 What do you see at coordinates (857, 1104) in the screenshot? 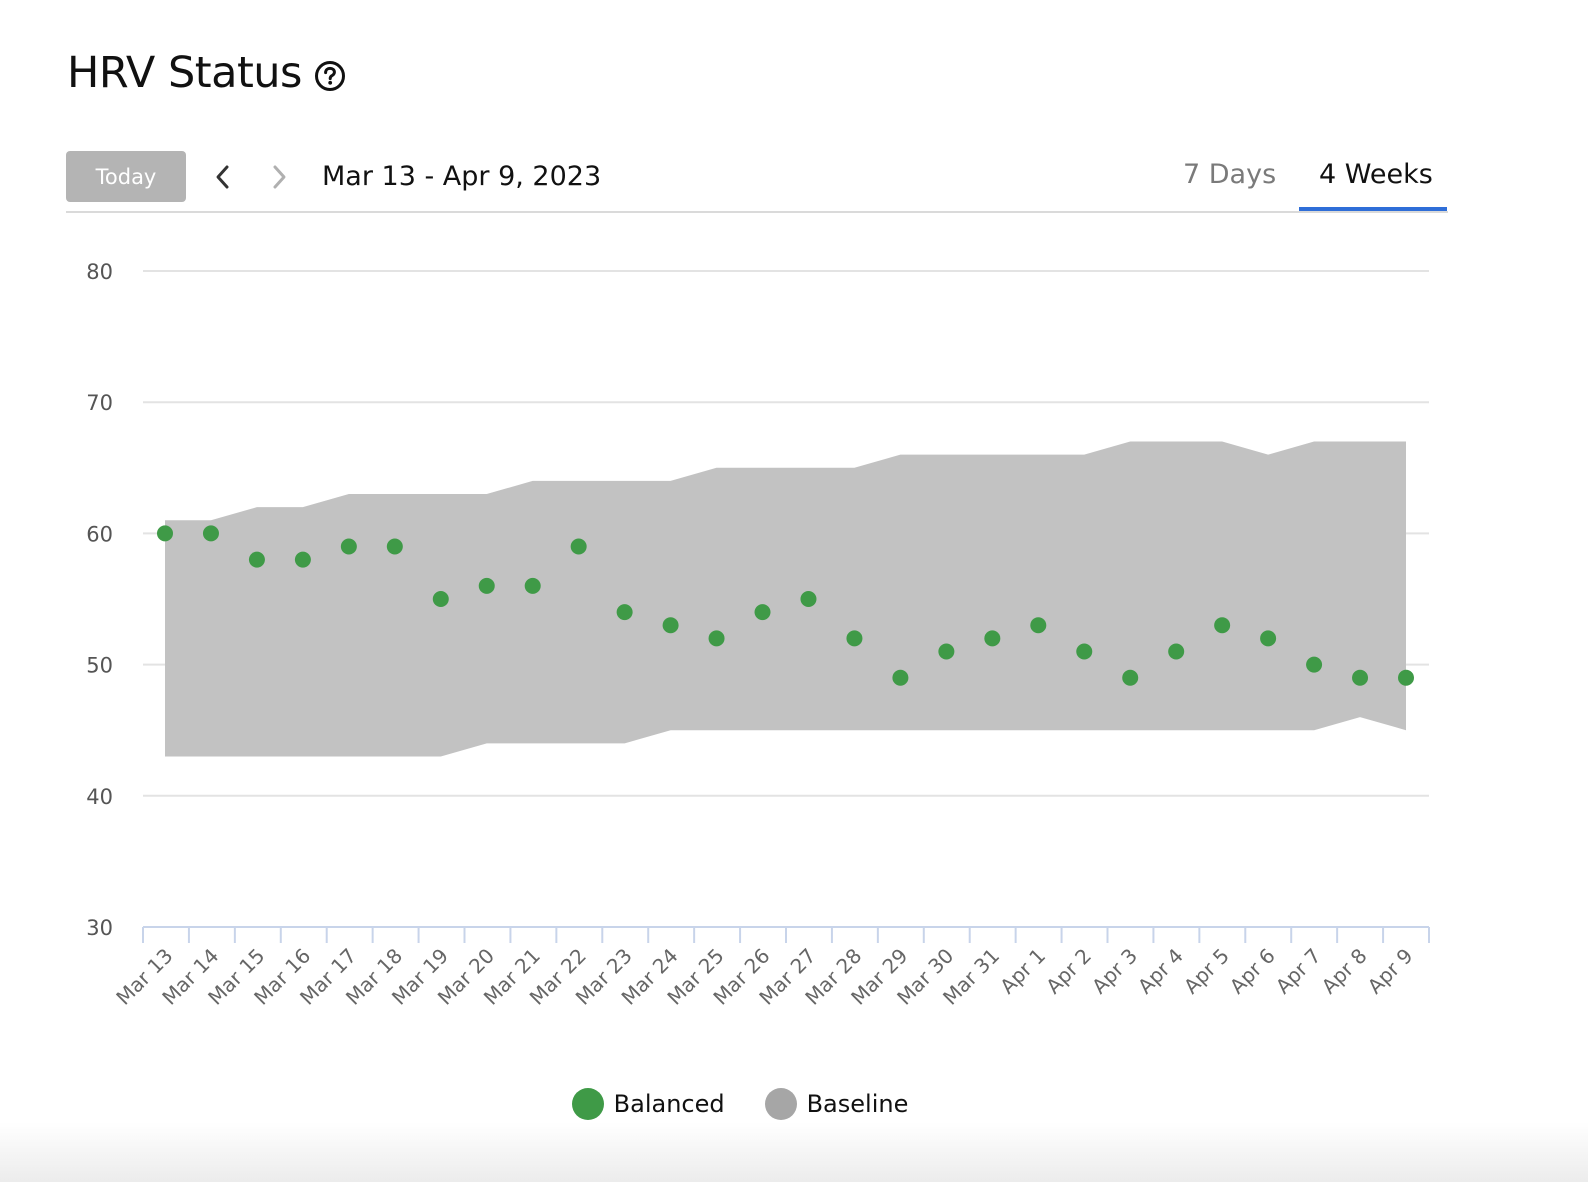
I see `legend-label: Baseline` at bounding box center [857, 1104].